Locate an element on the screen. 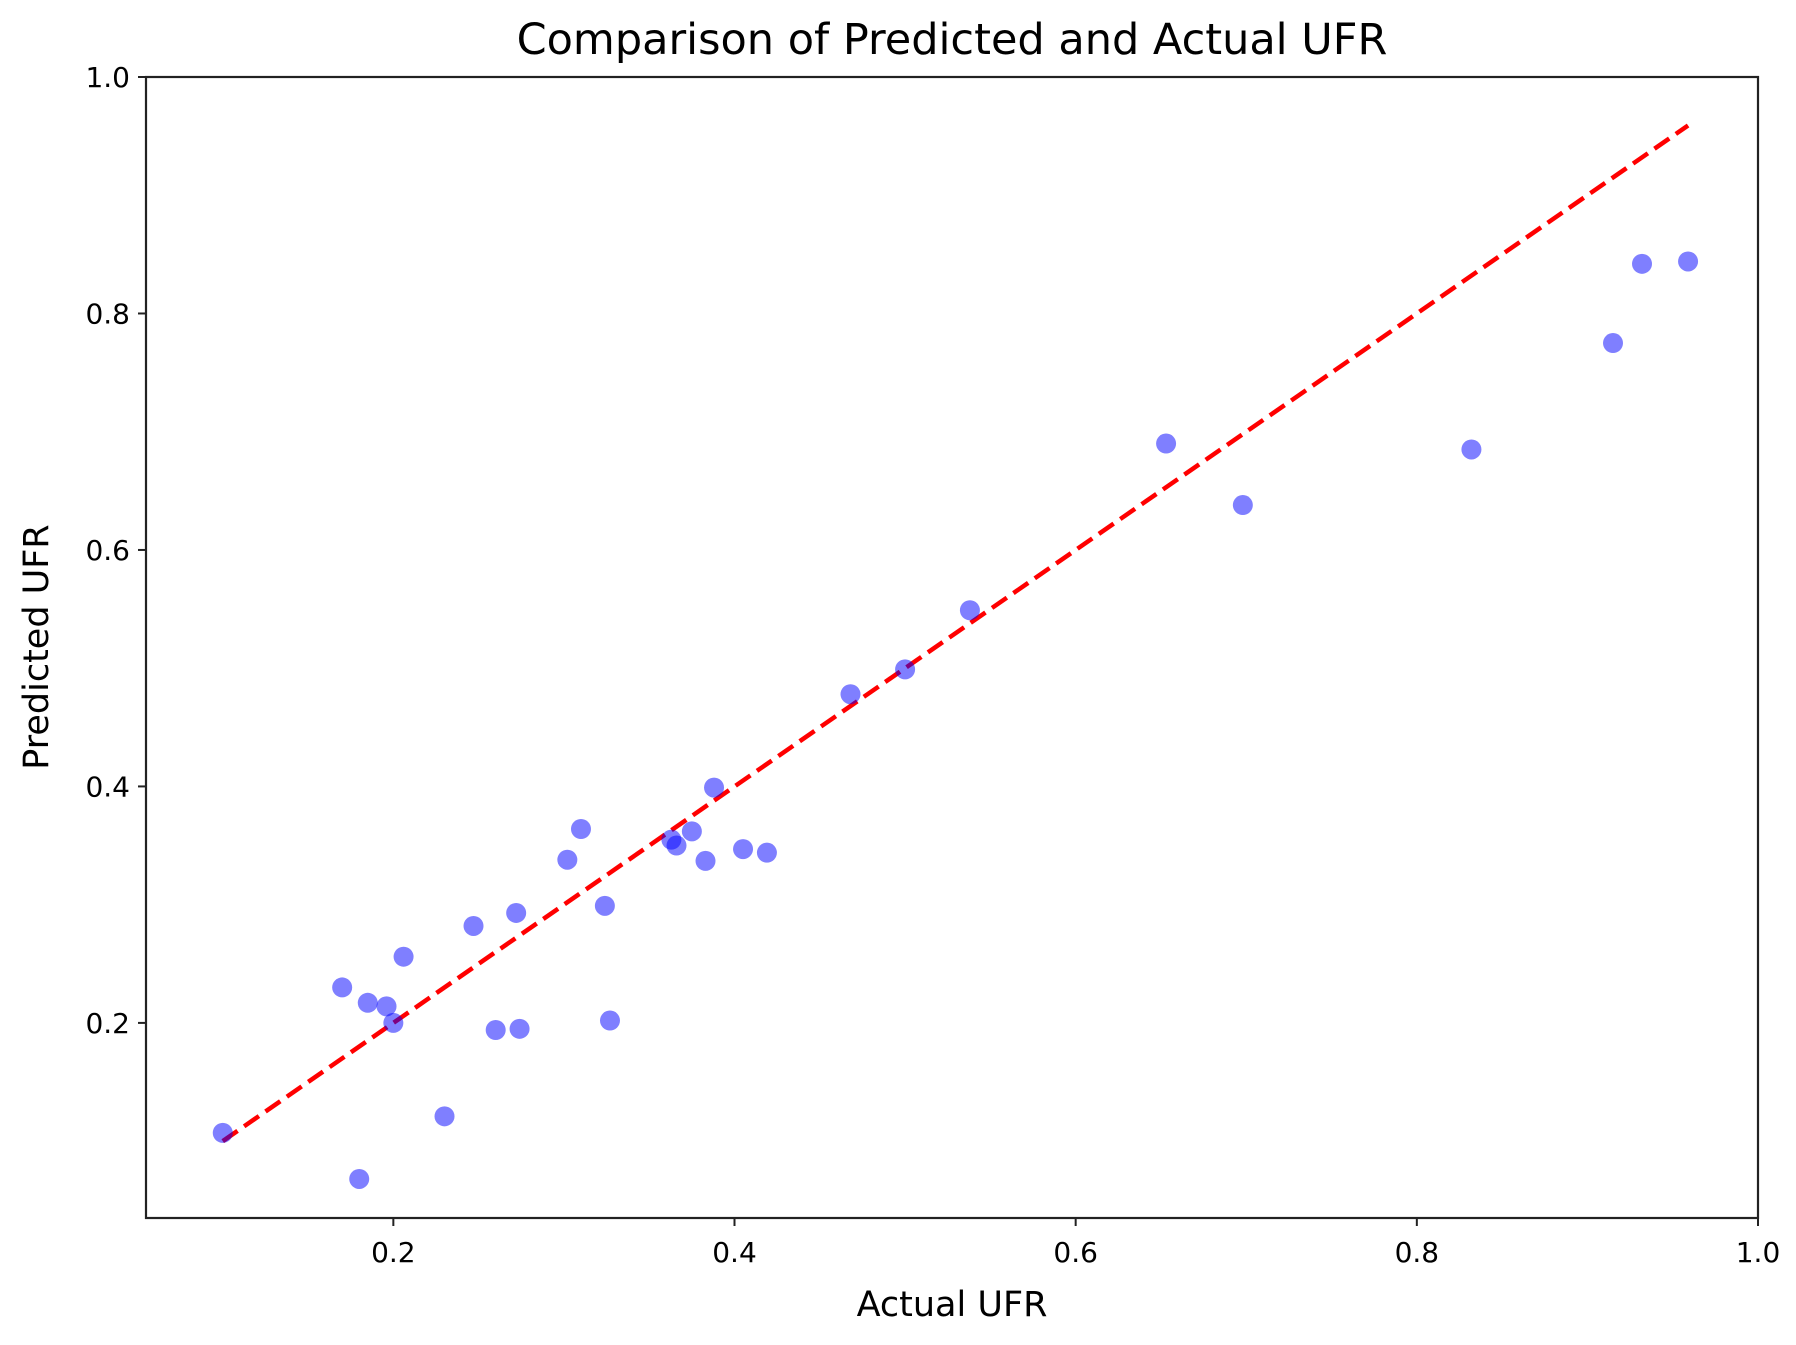 This screenshot has height=1345, width=1796. x-axis-label: Actual UFR is located at coordinates (952, 1305).